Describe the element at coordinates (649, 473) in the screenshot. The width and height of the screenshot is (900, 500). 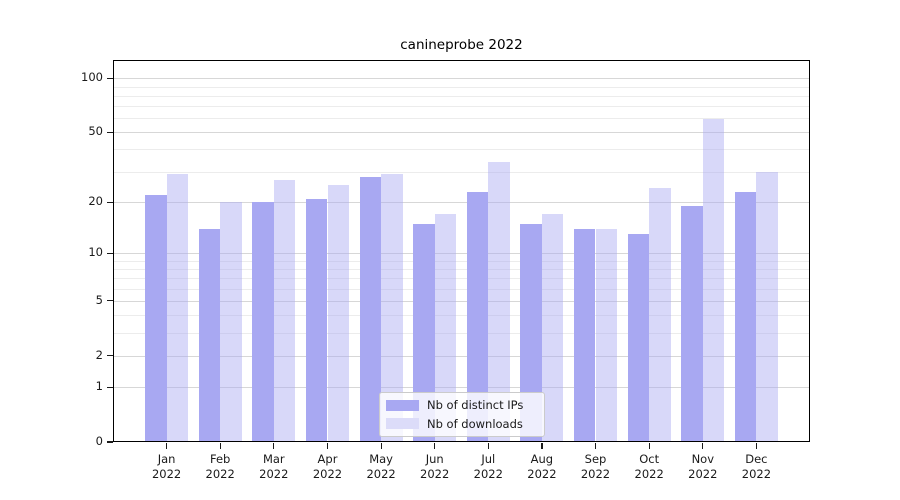
I see `x-tick-year-oct: 2022` at that location.